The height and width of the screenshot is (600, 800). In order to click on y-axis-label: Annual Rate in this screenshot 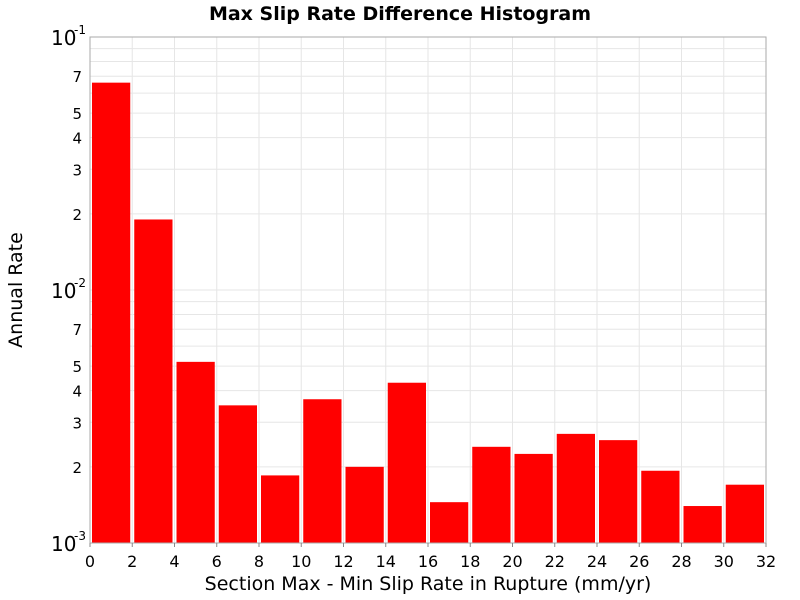, I will do `click(16, 290)`.